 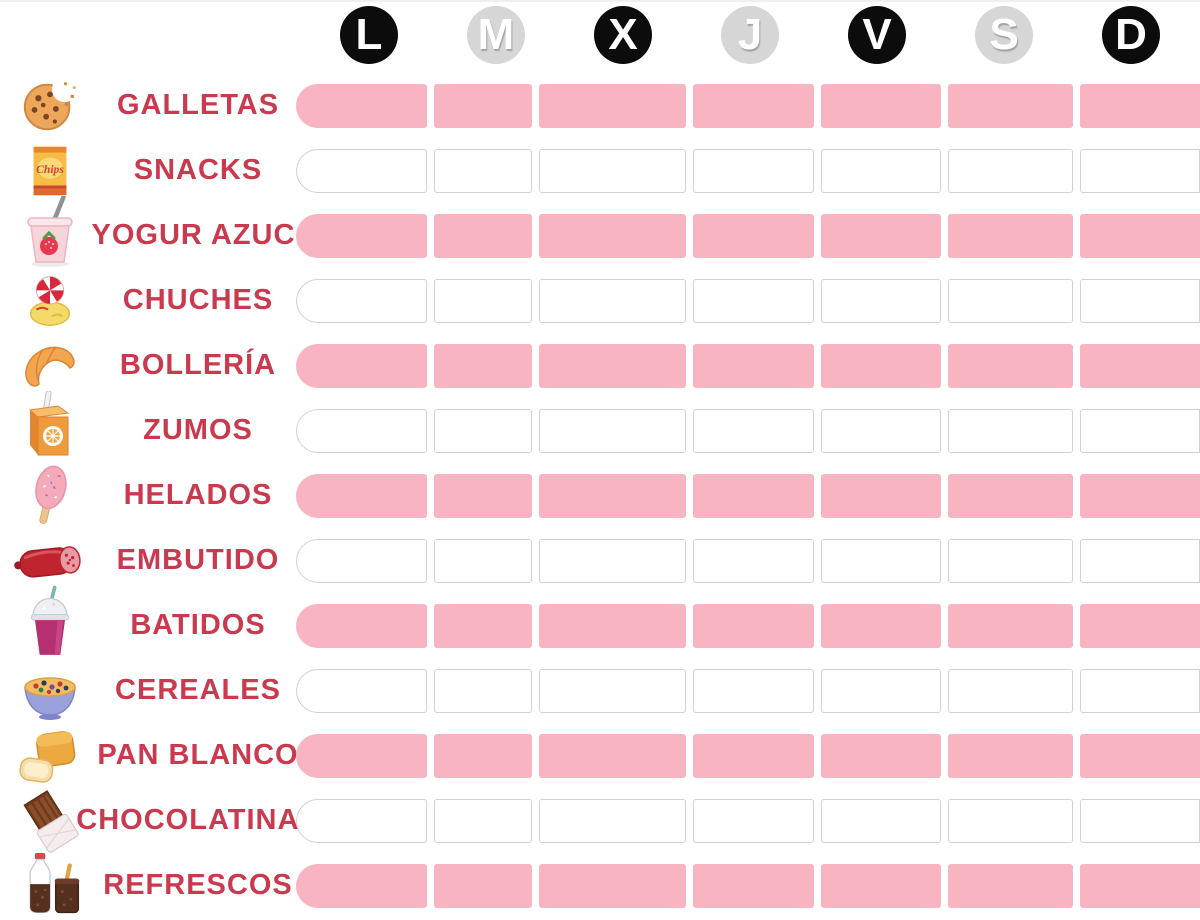 I want to click on day-label: S, so click(x=1004, y=34).